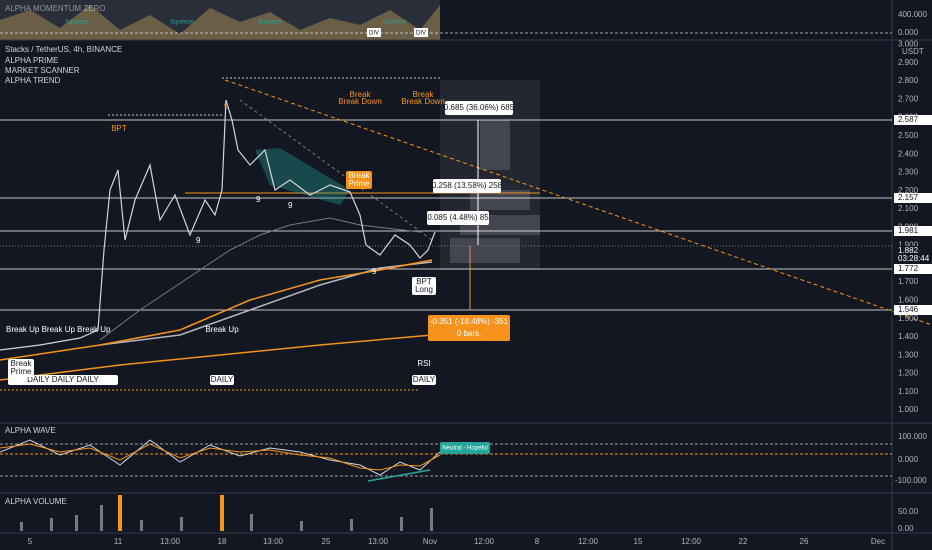 This screenshot has height=550, width=932. What do you see at coordinates (424, 281) in the screenshot?
I see `bpt-long-label: BPT` at bounding box center [424, 281].